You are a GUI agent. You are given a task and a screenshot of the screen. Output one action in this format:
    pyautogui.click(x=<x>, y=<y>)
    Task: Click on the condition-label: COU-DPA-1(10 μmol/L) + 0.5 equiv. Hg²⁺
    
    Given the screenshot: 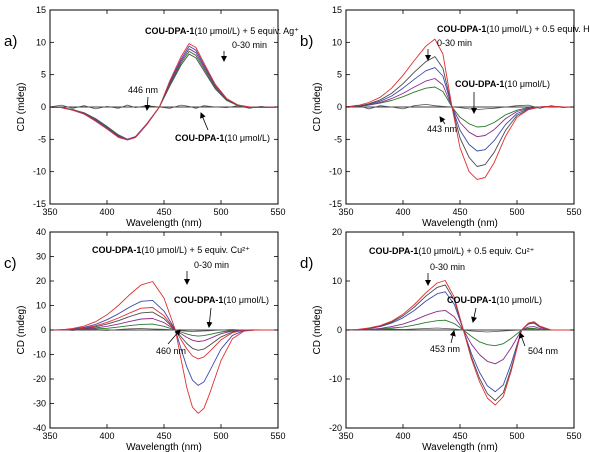 What is the action you would take?
    pyautogui.click(x=513, y=29)
    